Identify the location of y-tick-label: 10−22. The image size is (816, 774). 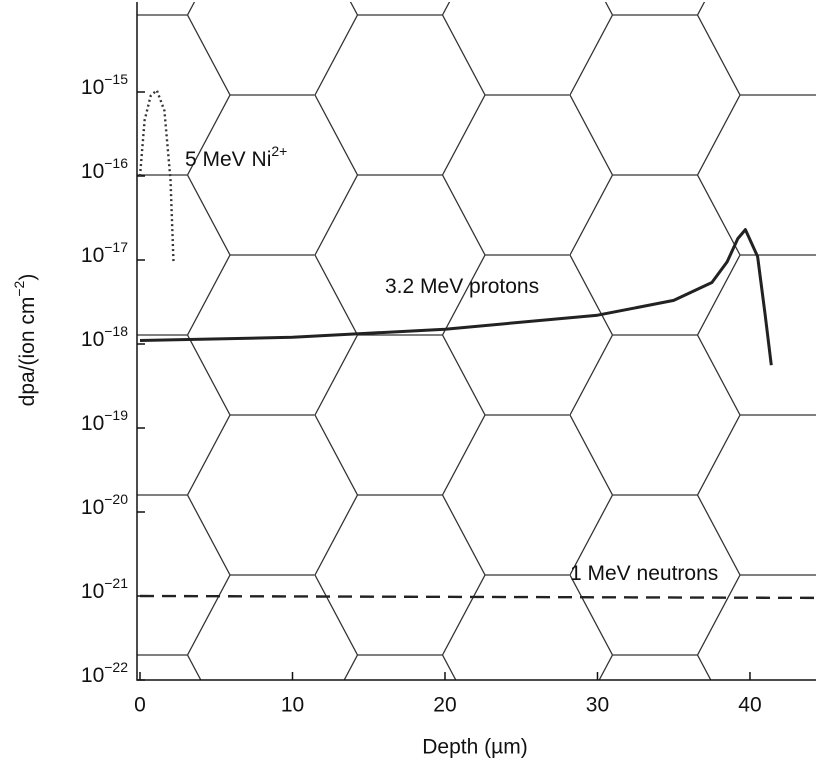
(104, 673).